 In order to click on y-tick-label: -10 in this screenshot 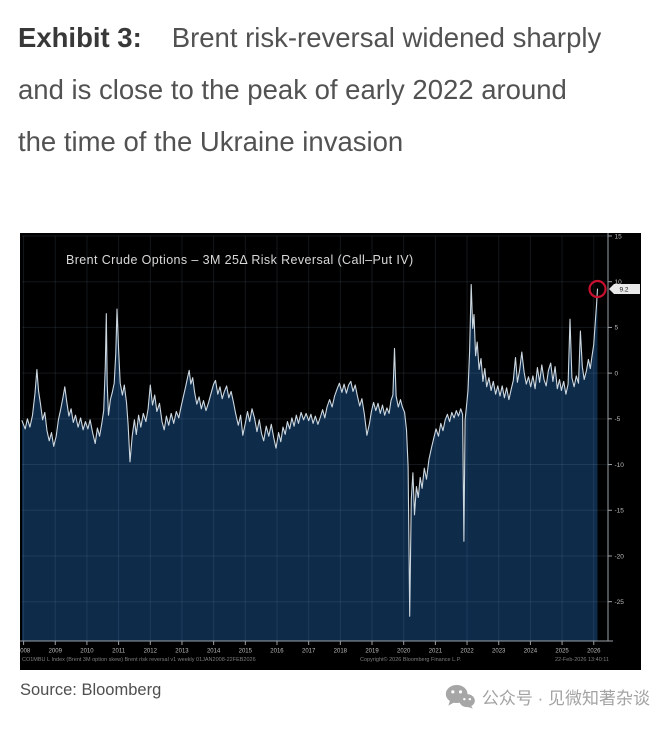, I will do `click(620, 465)`.